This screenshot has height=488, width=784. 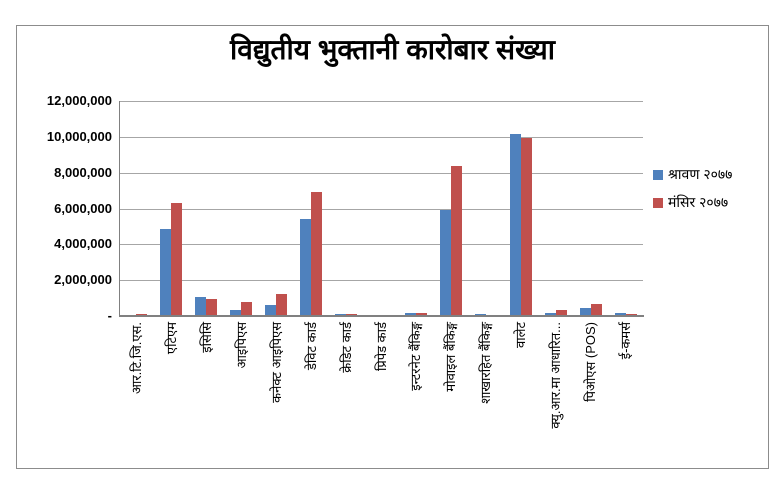 What do you see at coordinates (79, 100) in the screenshot?
I see `y-tick-label: 12,000,000` at bounding box center [79, 100].